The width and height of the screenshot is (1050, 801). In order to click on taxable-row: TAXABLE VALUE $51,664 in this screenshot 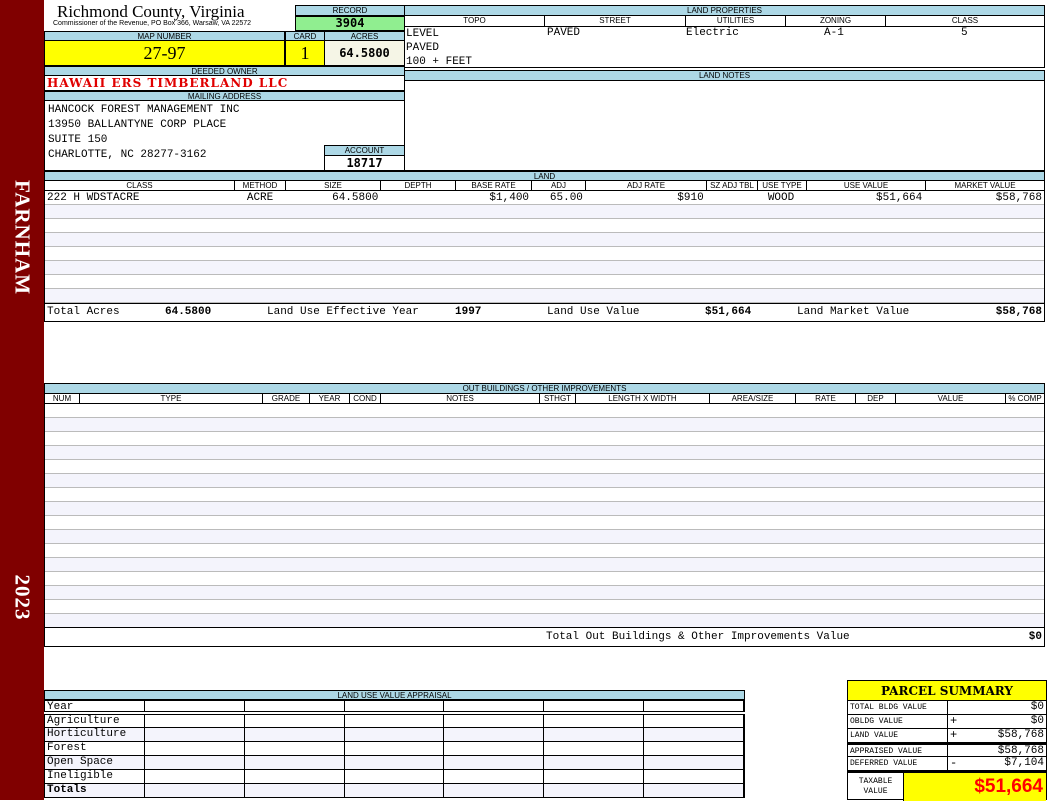, I will do `click(947, 786)`.